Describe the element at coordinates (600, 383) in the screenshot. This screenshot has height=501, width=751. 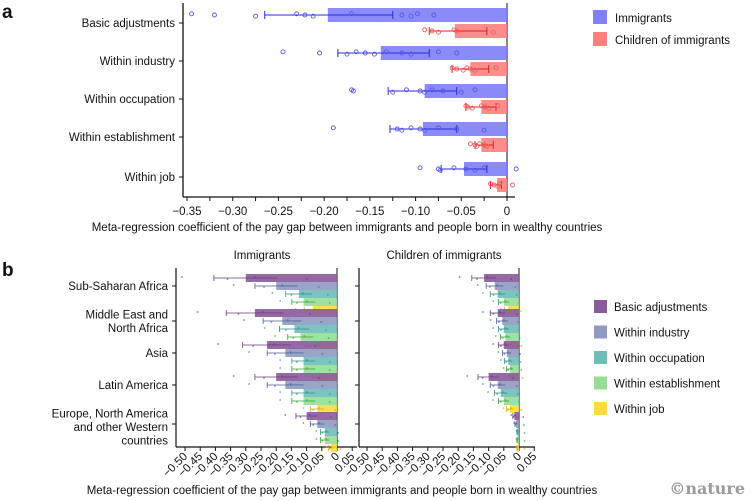
I see `legend-swatch-within-establishment` at that location.